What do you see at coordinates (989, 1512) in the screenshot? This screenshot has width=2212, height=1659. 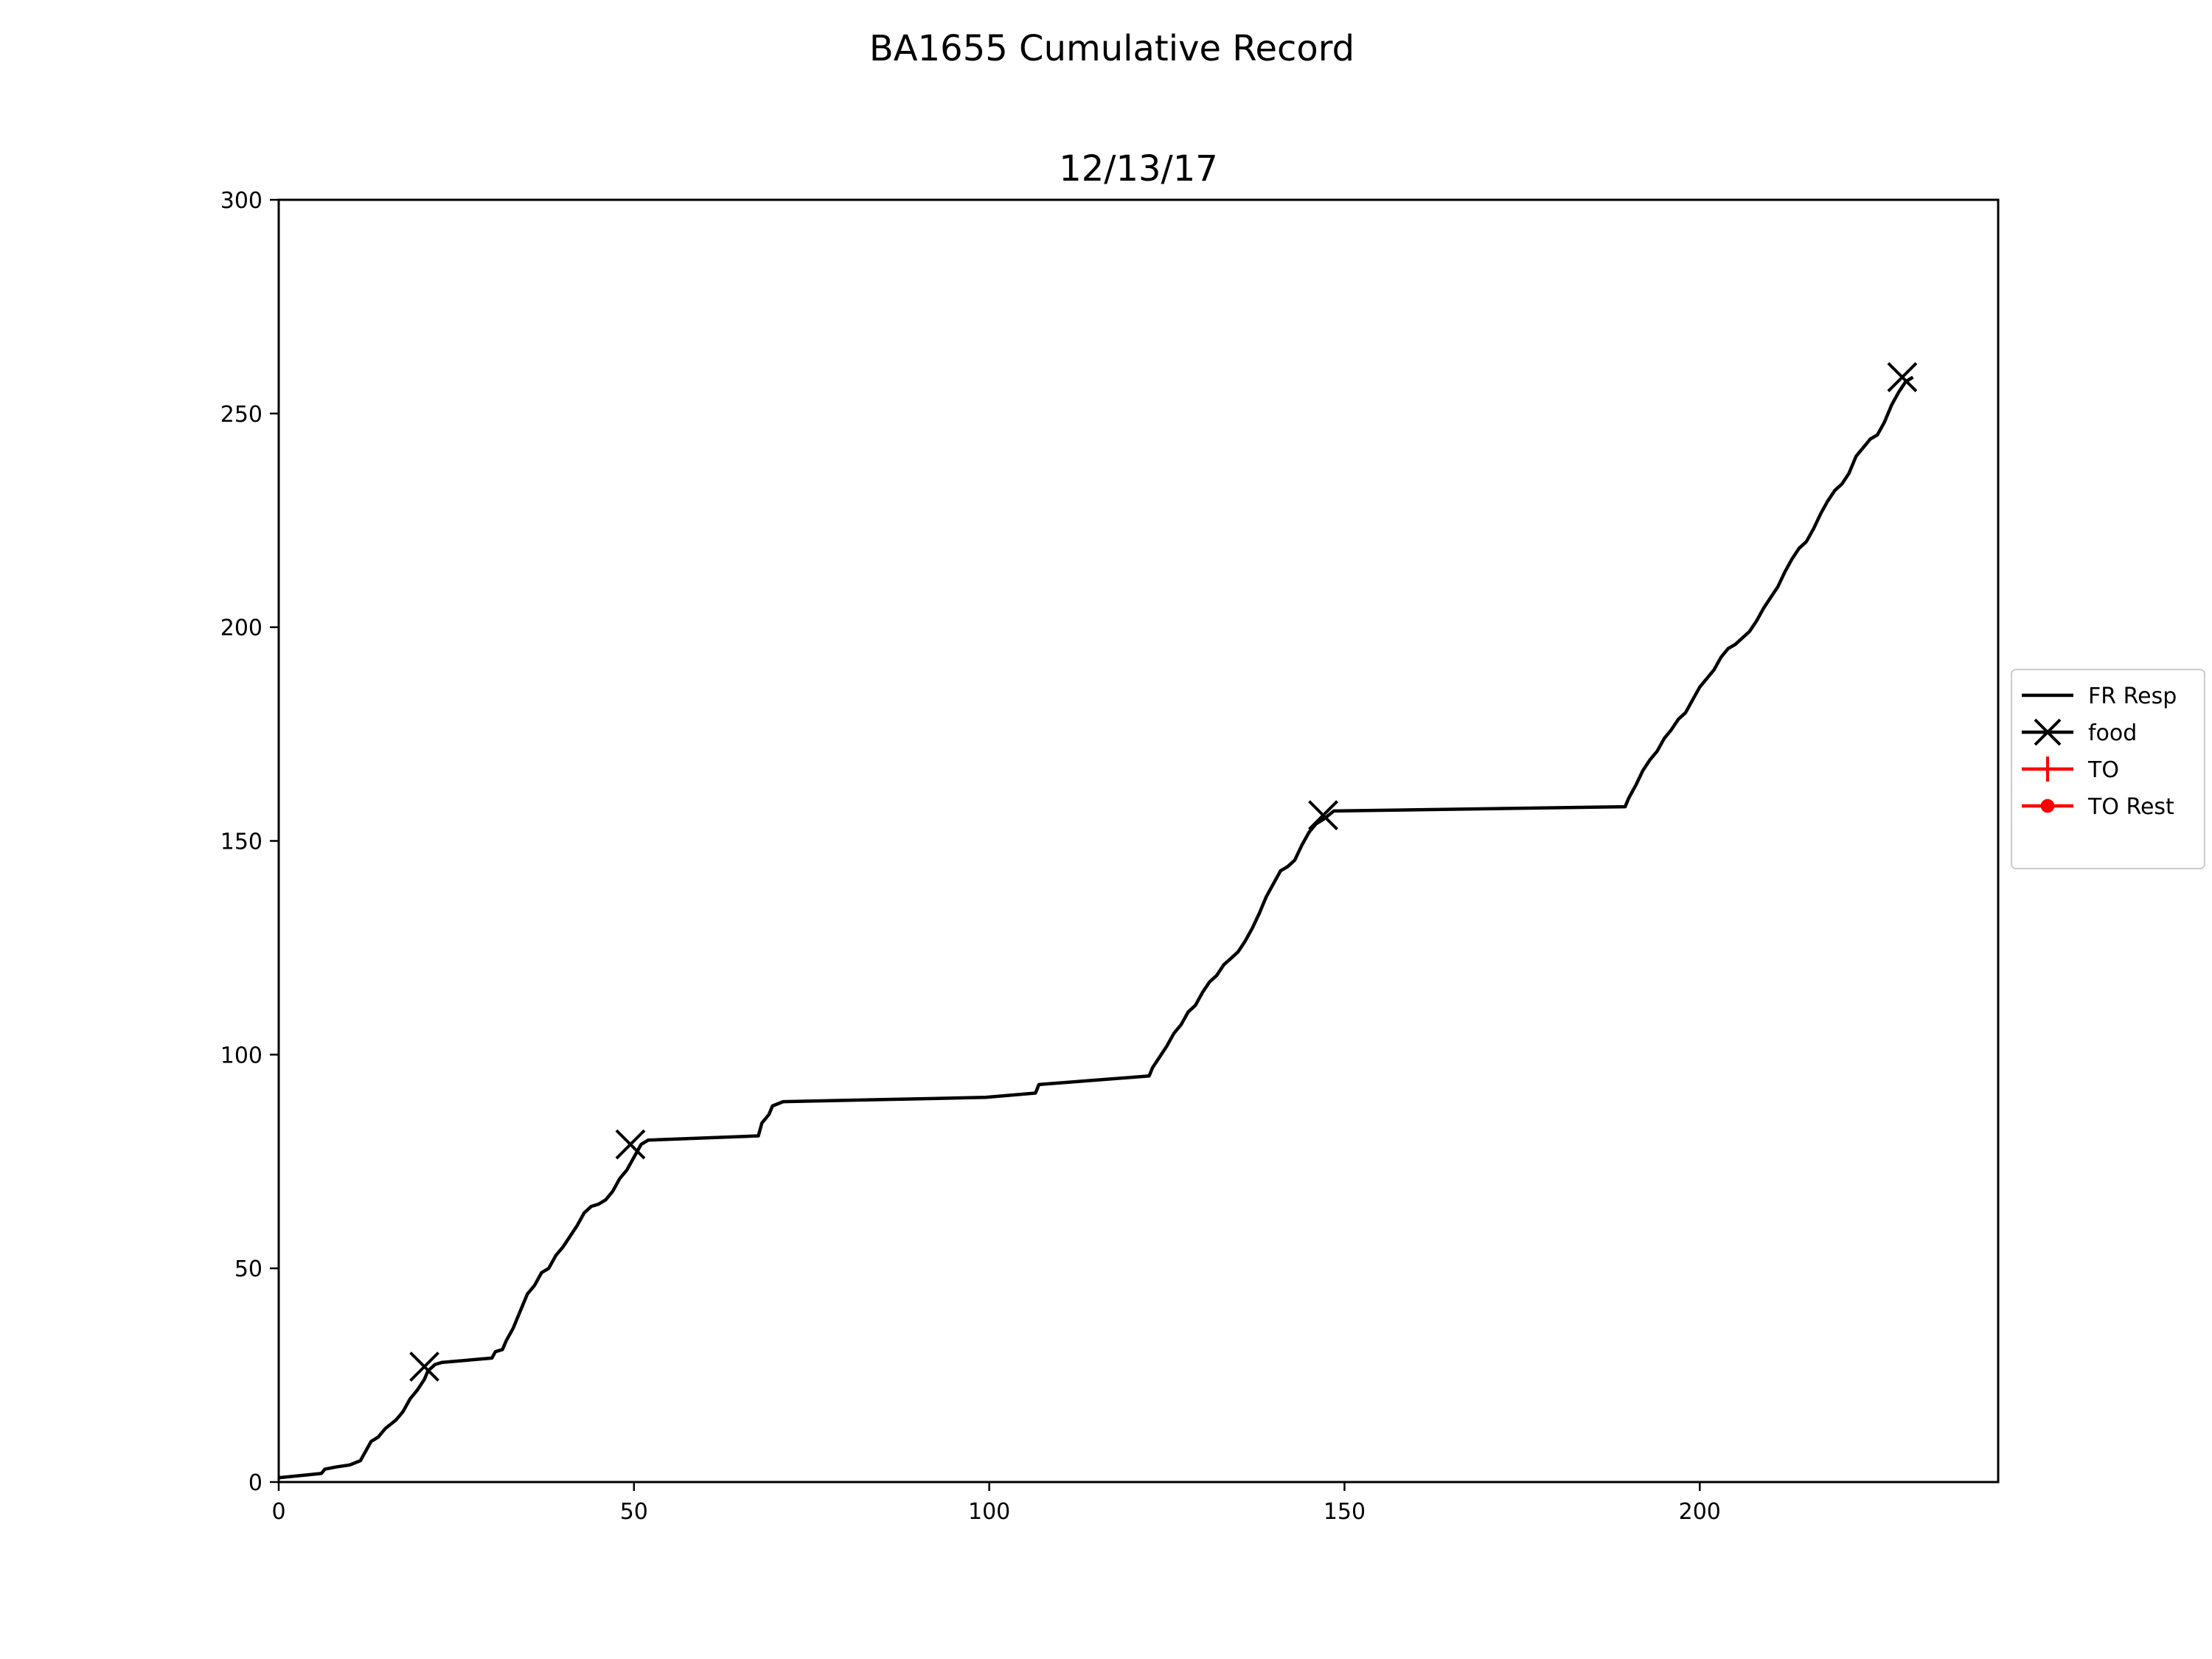 I see `x-tick-label: 100` at bounding box center [989, 1512].